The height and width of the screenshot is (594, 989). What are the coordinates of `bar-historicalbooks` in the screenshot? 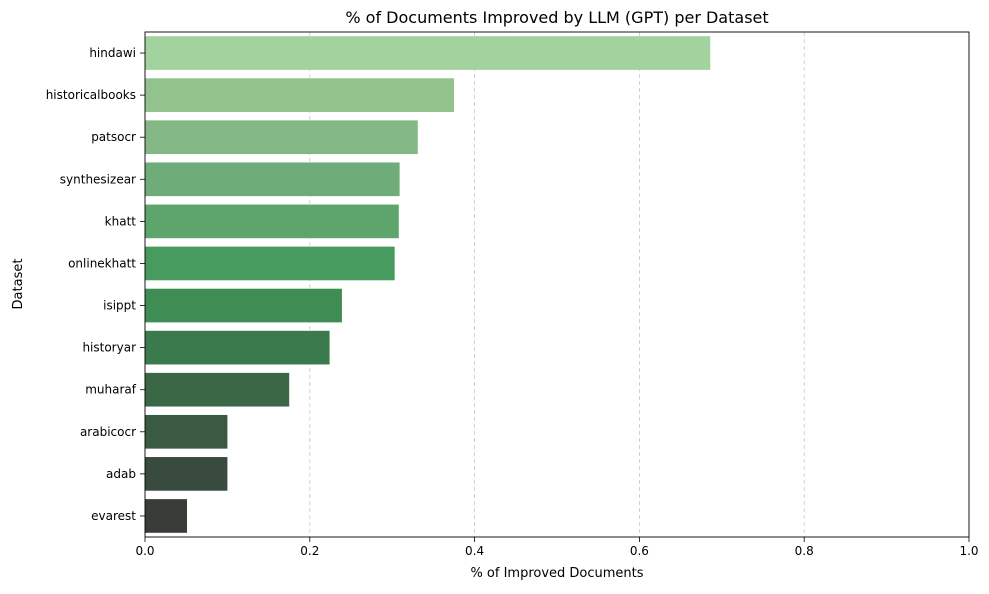 It's located at (299, 95).